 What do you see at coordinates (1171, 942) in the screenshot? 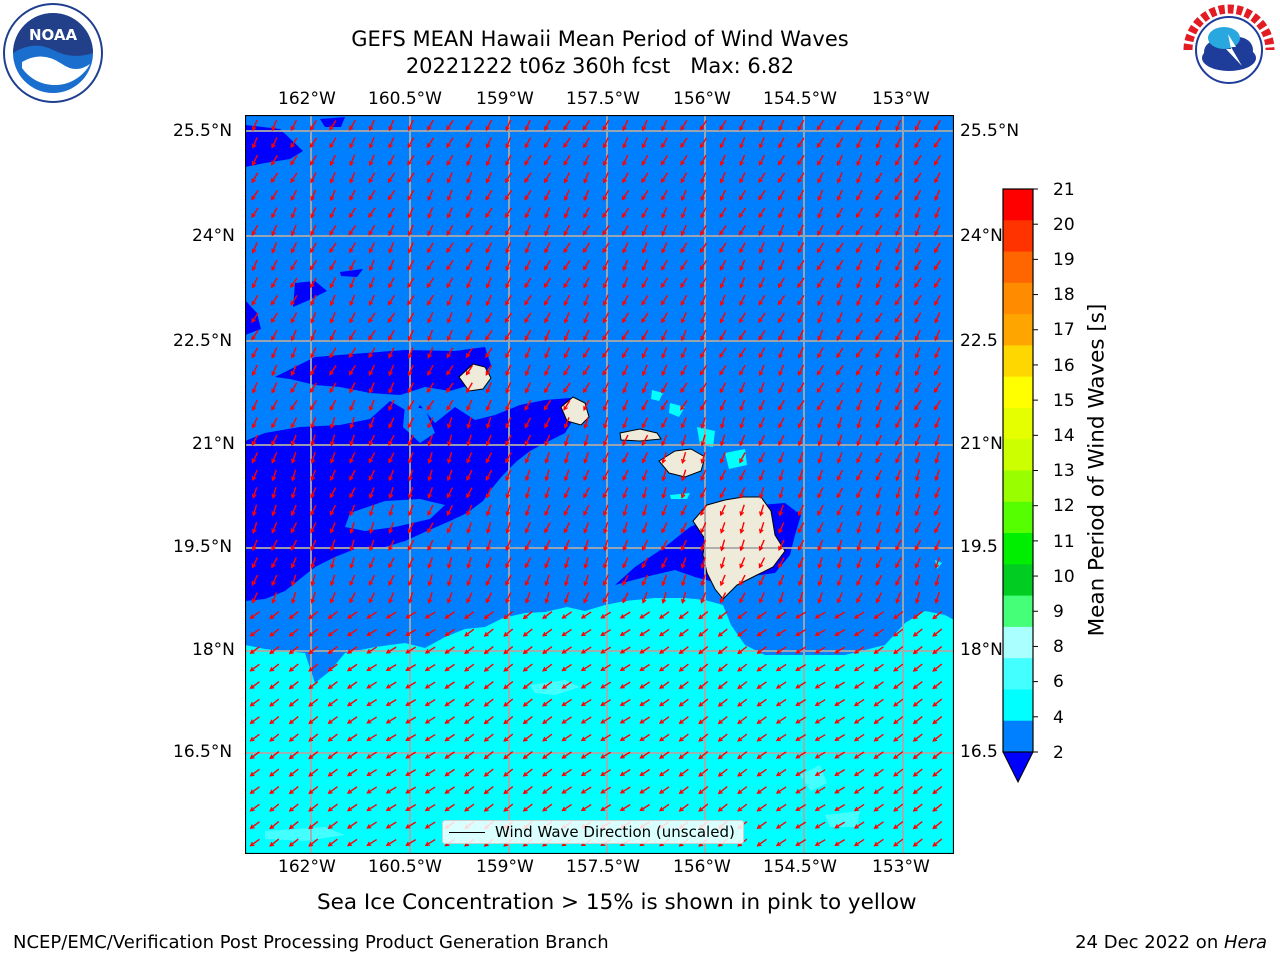
I see `footer-right: 24 Dec 2022 on Hera` at bounding box center [1171, 942].